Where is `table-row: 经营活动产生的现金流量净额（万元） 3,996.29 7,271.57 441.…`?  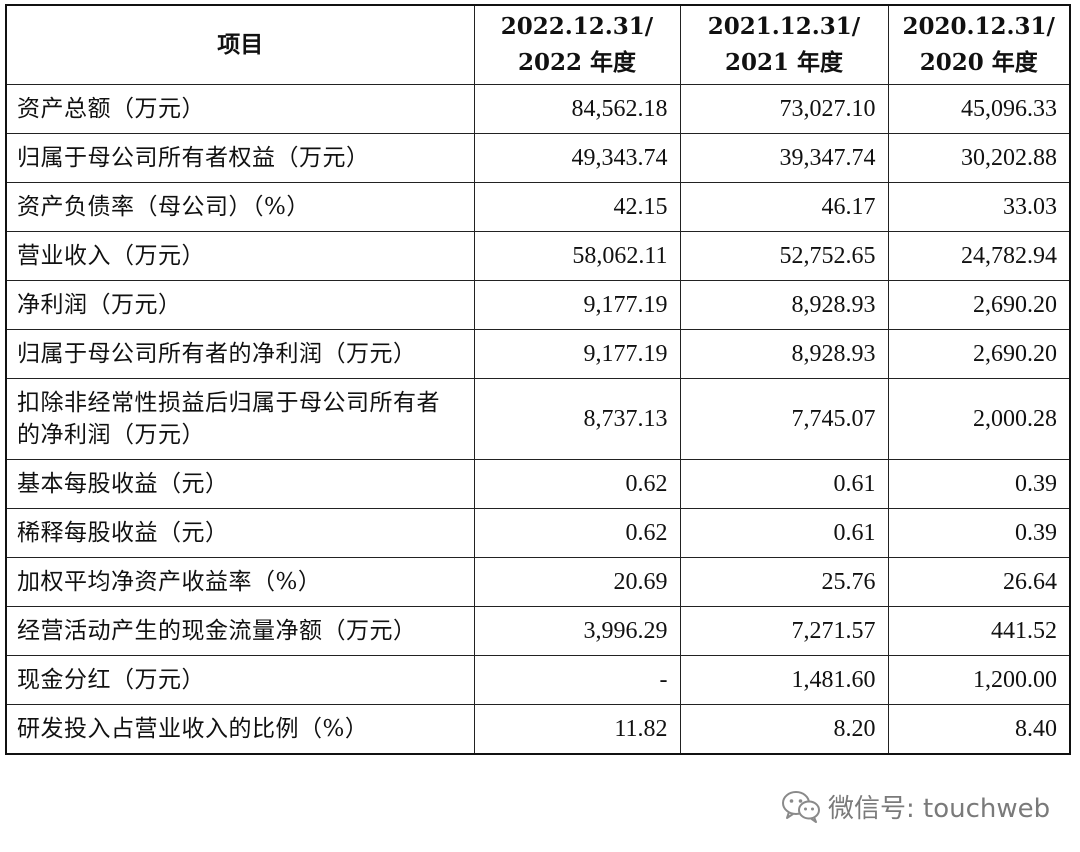 table-row: 经营活动产生的现金流量净额（万元） 3,996.29 7,271.57 441.… is located at coordinates (538, 631).